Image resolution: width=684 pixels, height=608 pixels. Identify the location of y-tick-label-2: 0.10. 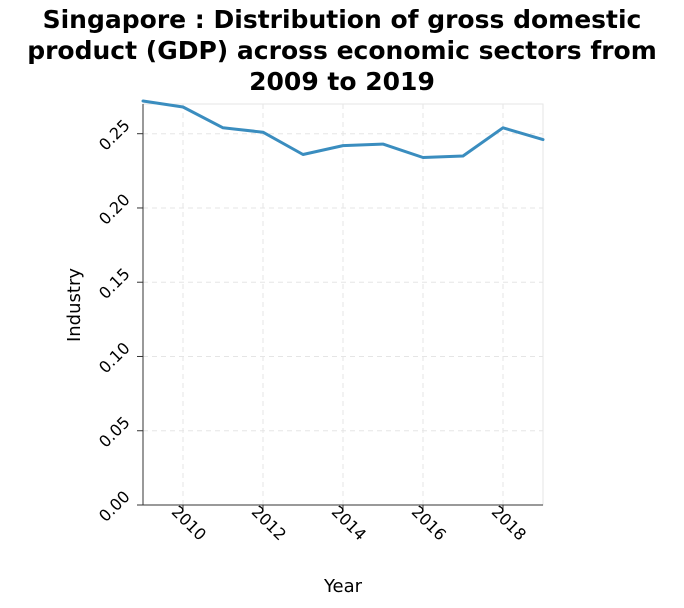
(114, 357).